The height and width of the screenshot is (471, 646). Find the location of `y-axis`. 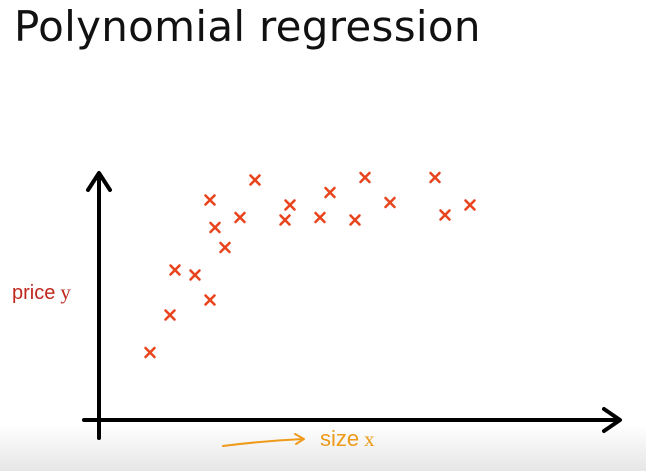

y-axis is located at coordinates (99, 305).